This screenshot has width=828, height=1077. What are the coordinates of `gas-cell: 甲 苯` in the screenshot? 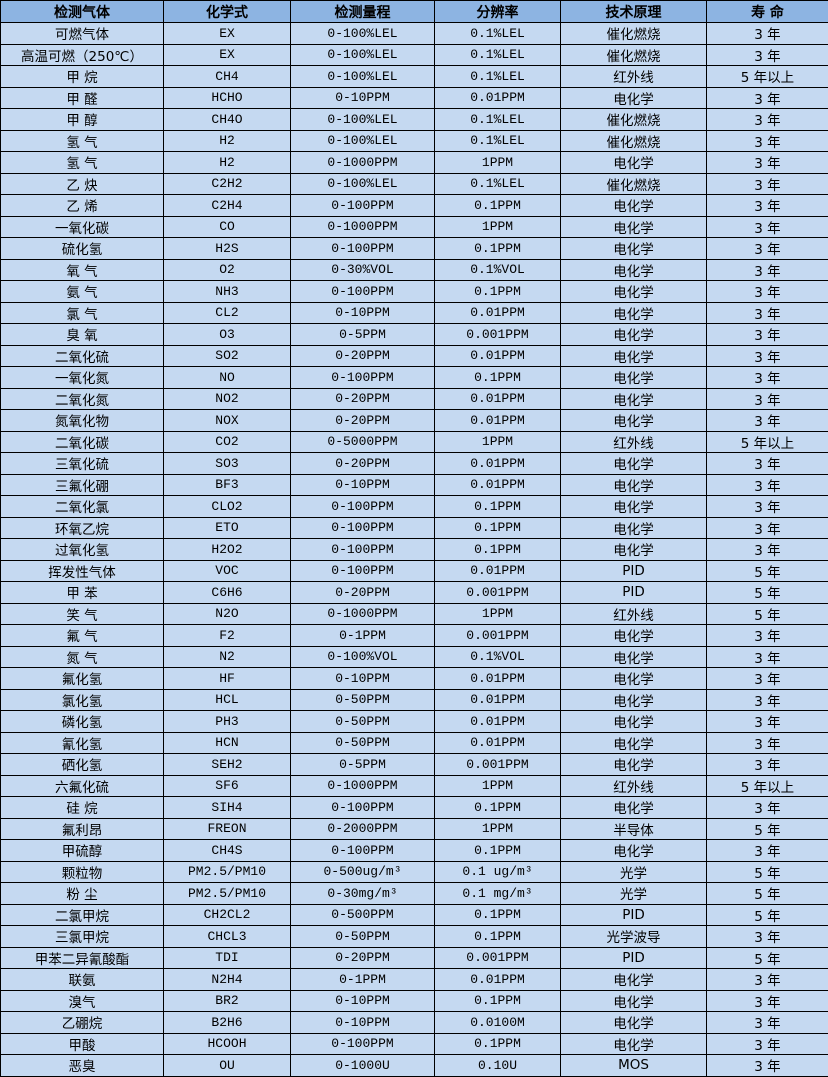 It's located at (82, 593).